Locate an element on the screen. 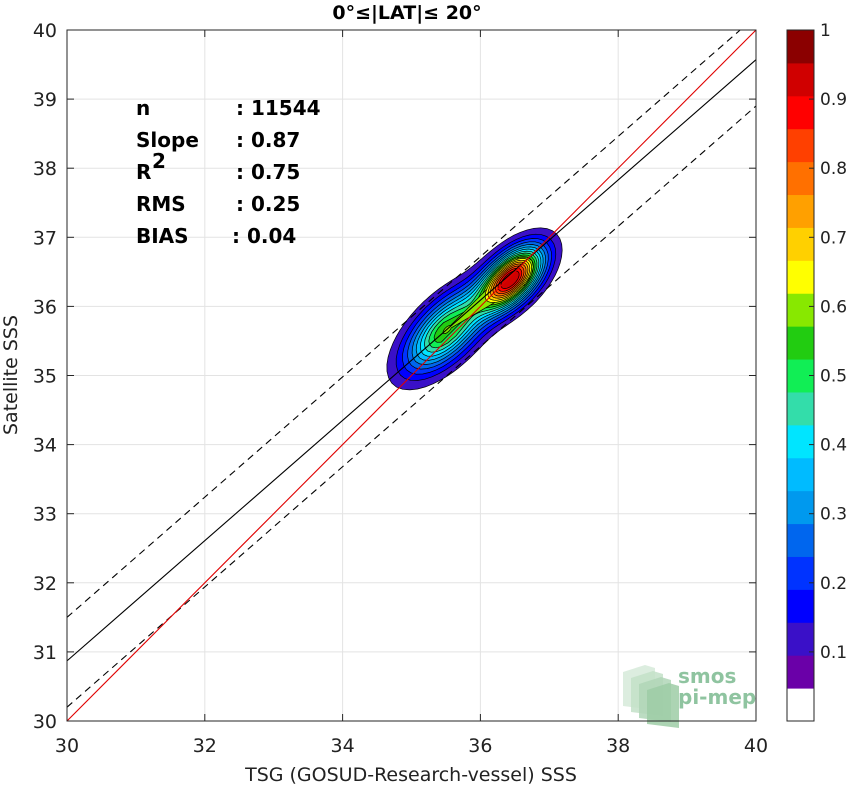  colorbar-tick-label: 0.6 is located at coordinates (833, 307).